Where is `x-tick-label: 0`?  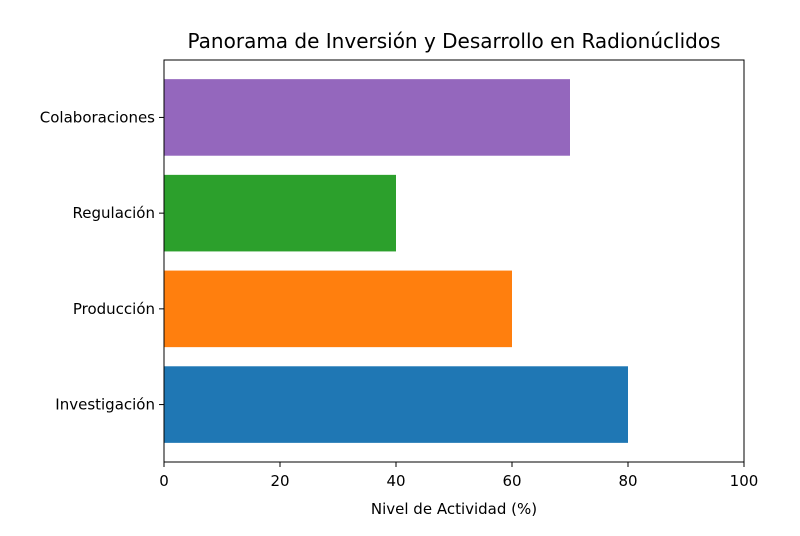
x-tick-label: 0 is located at coordinates (164, 481).